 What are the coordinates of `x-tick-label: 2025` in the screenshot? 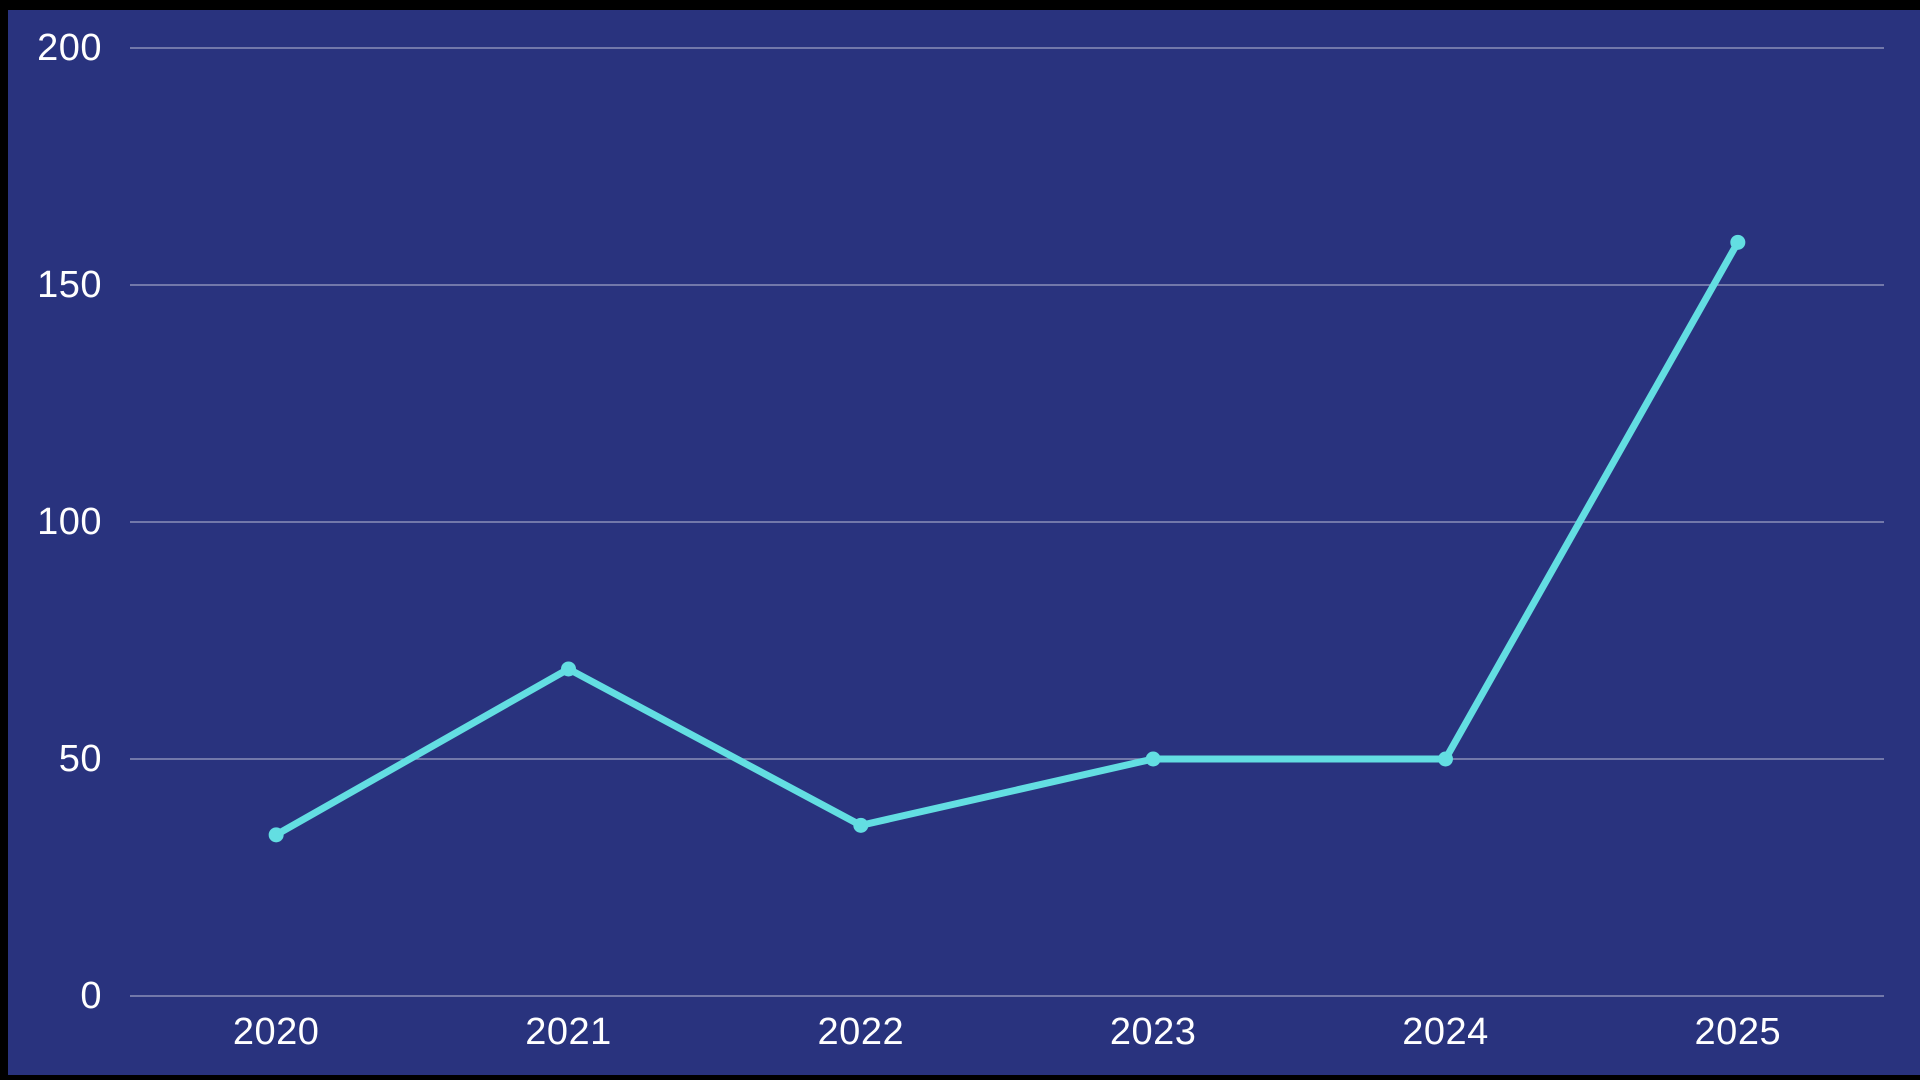 It's located at (1738, 1032).